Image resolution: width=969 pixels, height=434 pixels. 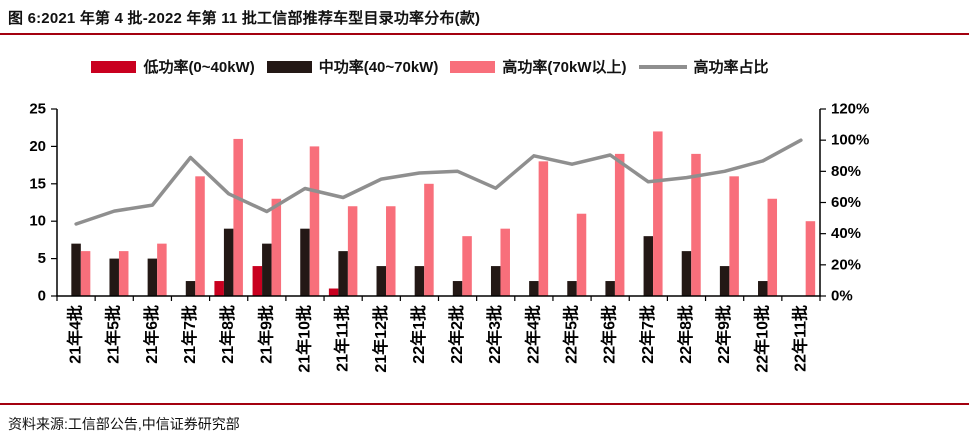 I want to click on low-power-swatch, so click(x=114, y=66).